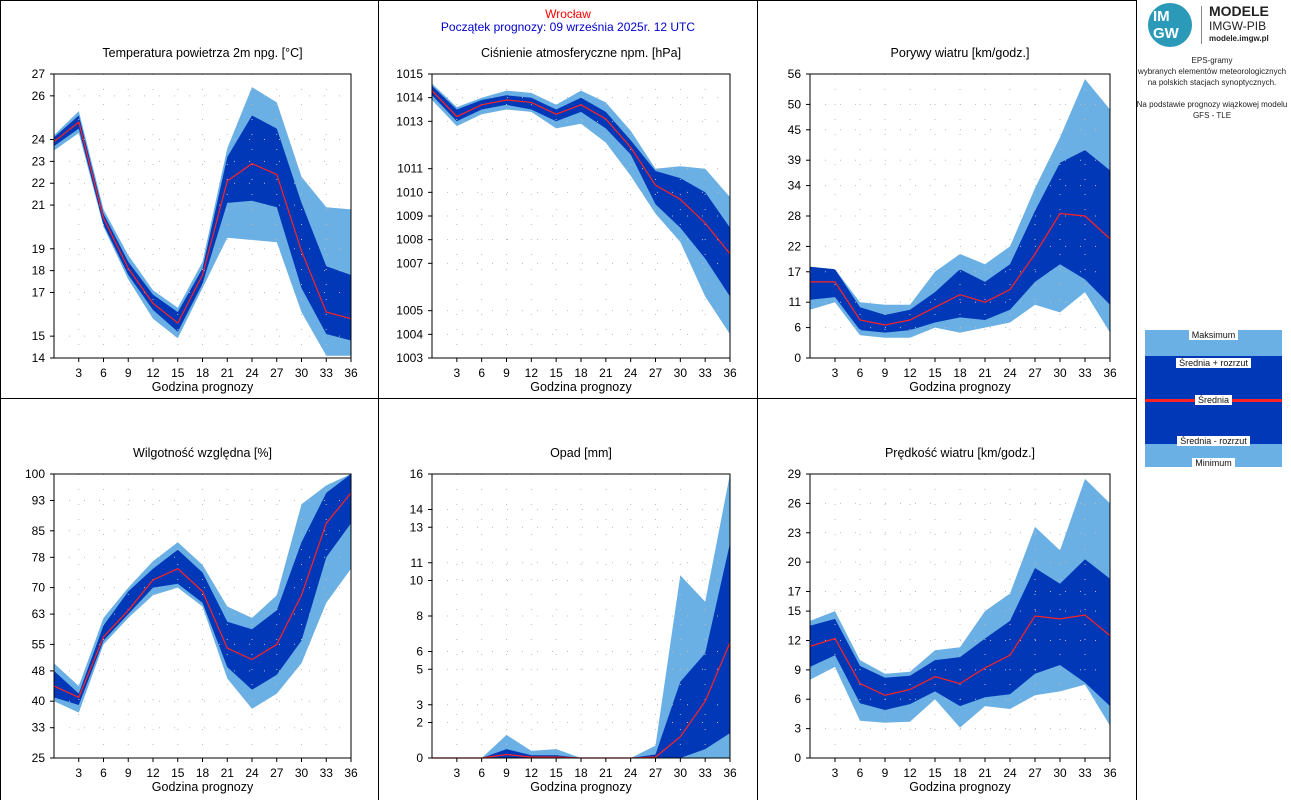 This screenshot has width=1291, height=800. Describe the element at coordinates (795, 503) in the screenshot. I see `y-tick-label: 26` at that location.